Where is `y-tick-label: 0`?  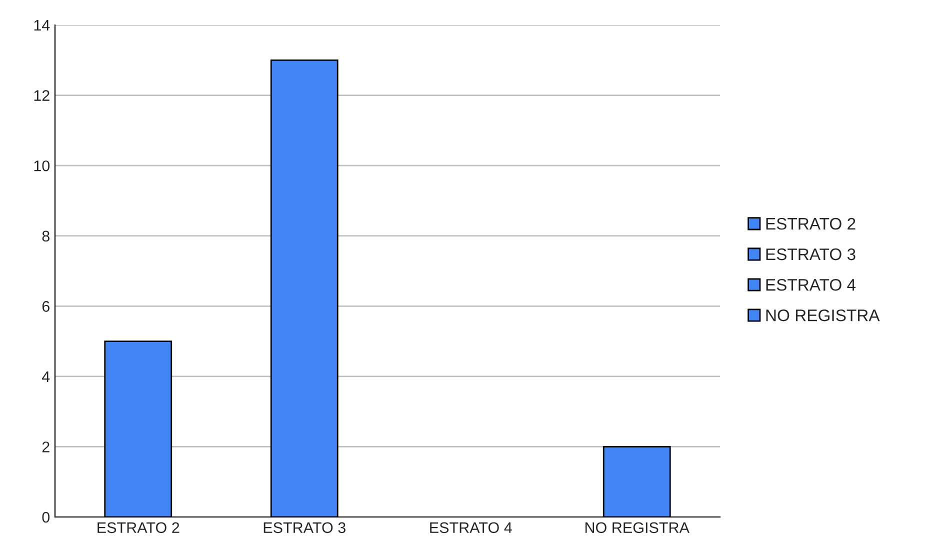
y-tick-label: 0 is located at coordinates (46, 517).